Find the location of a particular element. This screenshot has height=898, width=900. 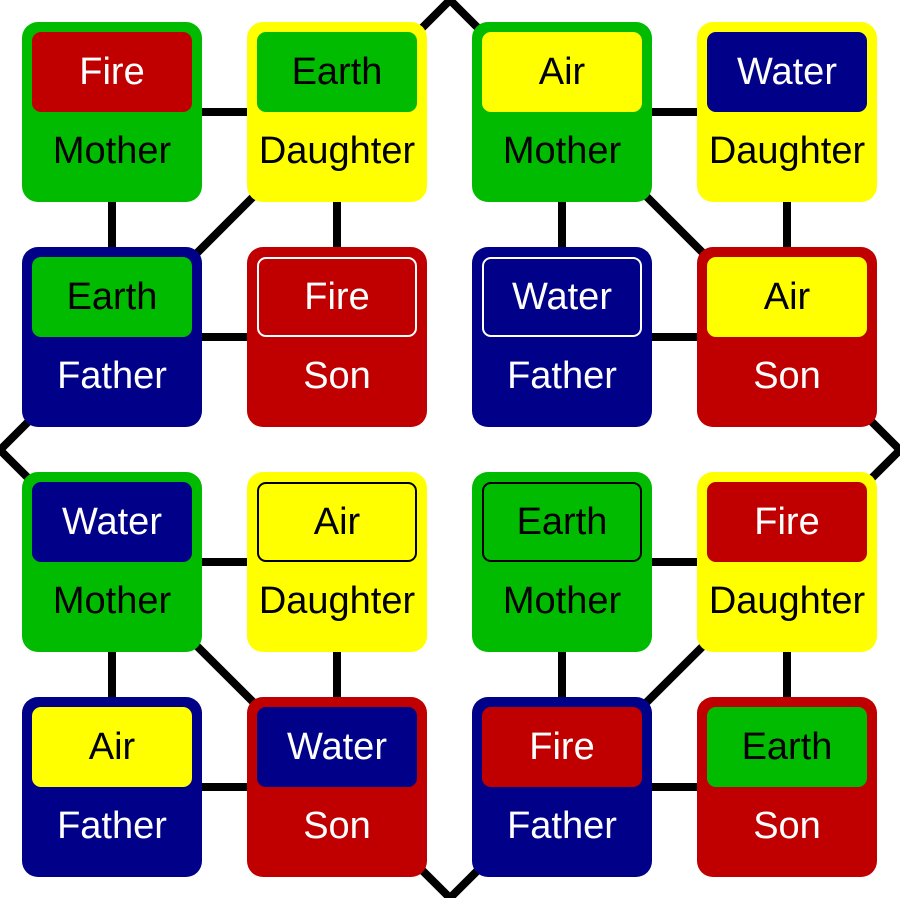

card-mother-1: Fire Mother is located at coordinates (112, 112).